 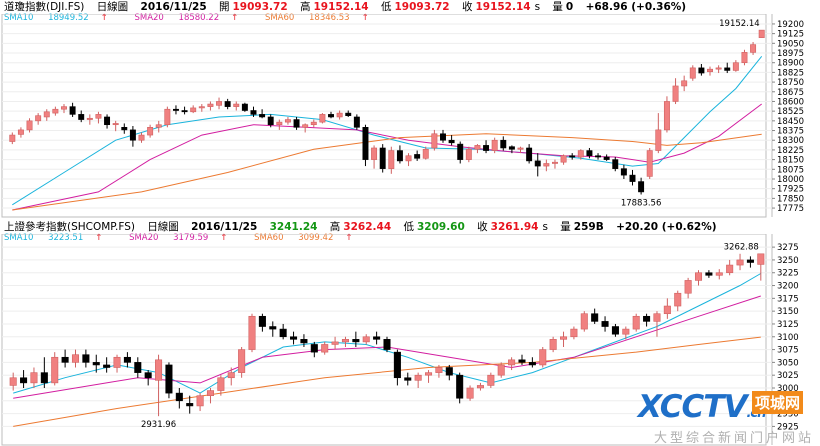 I want to click on shcomp-y-tick-label: 2950, so click(x=788, y=415).